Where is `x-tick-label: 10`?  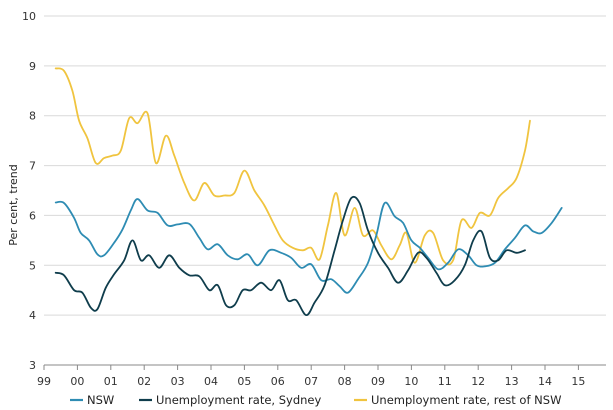
x-tick-label: 10 is located at coordinates (411, 381).